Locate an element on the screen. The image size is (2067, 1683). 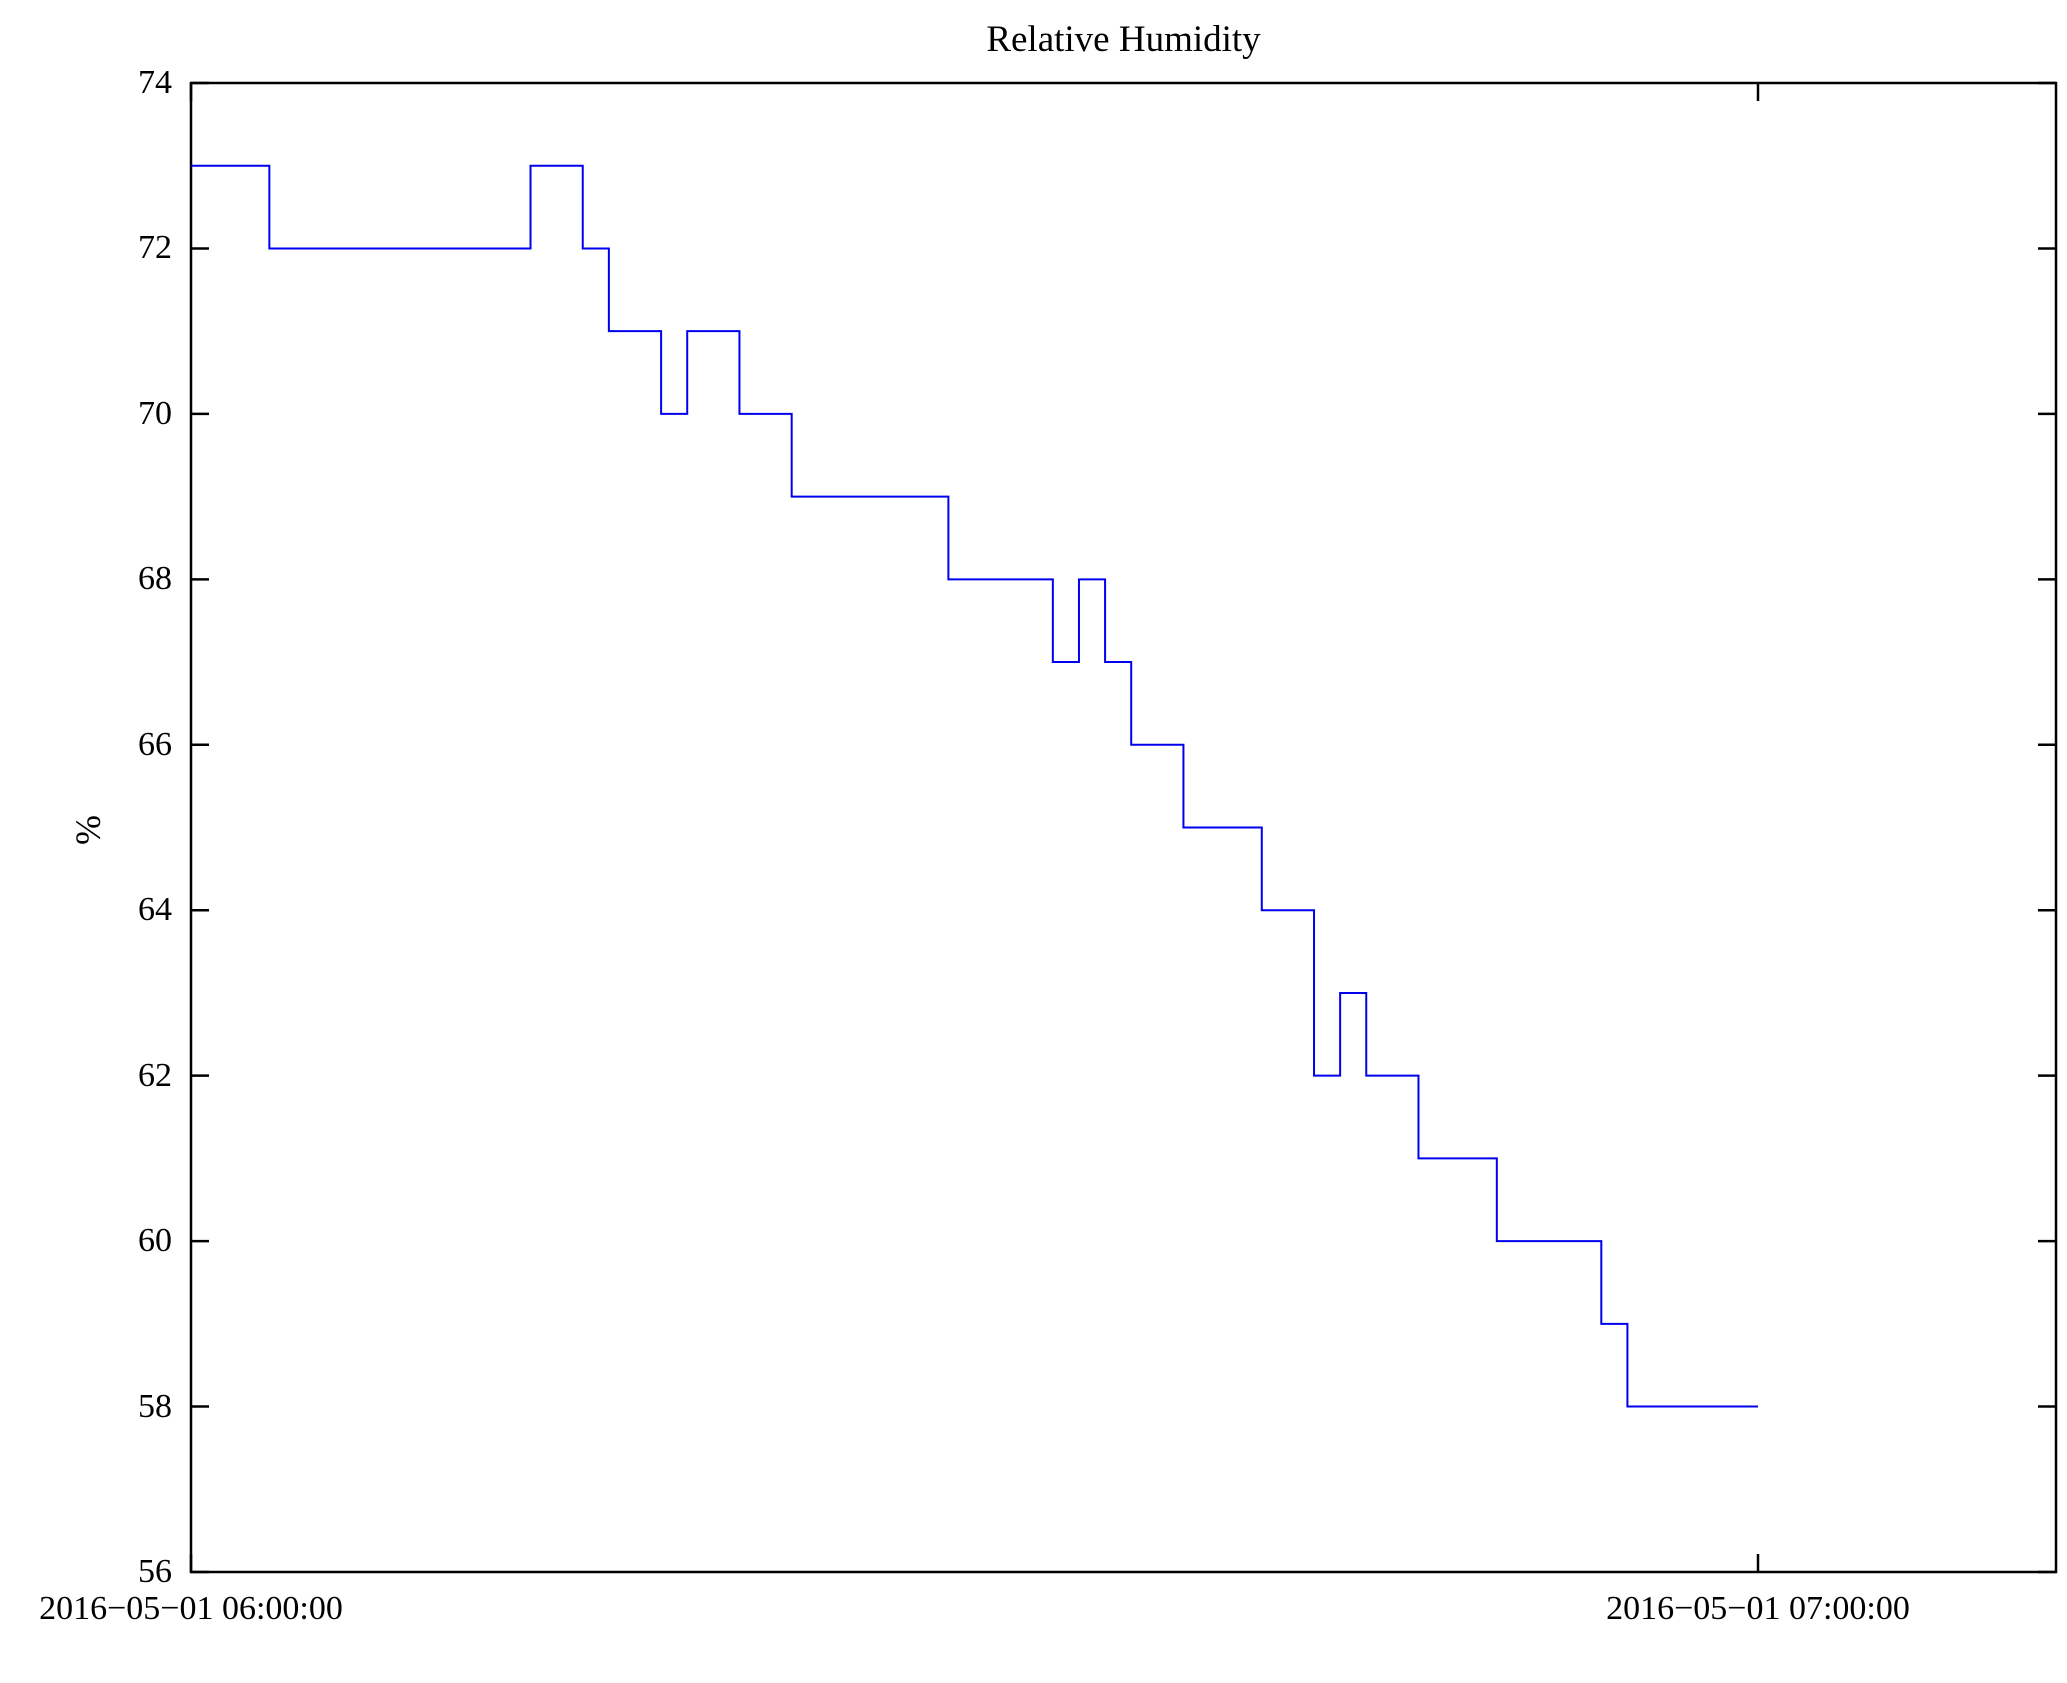
y-tick-label: 68 is located at coordinates (155, 579).